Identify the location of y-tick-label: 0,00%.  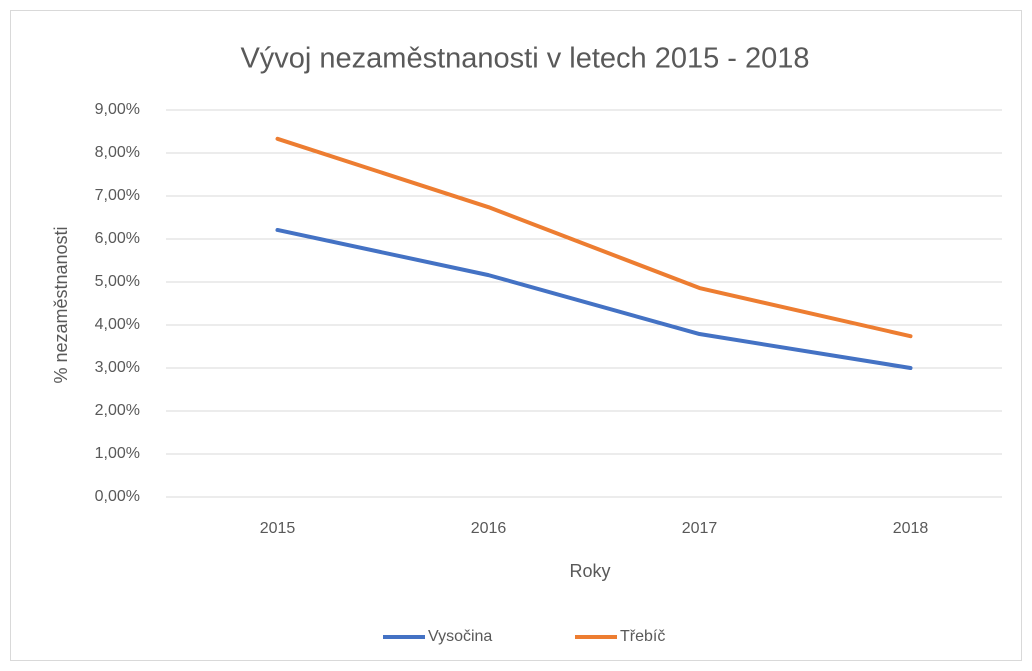
(117, 496).